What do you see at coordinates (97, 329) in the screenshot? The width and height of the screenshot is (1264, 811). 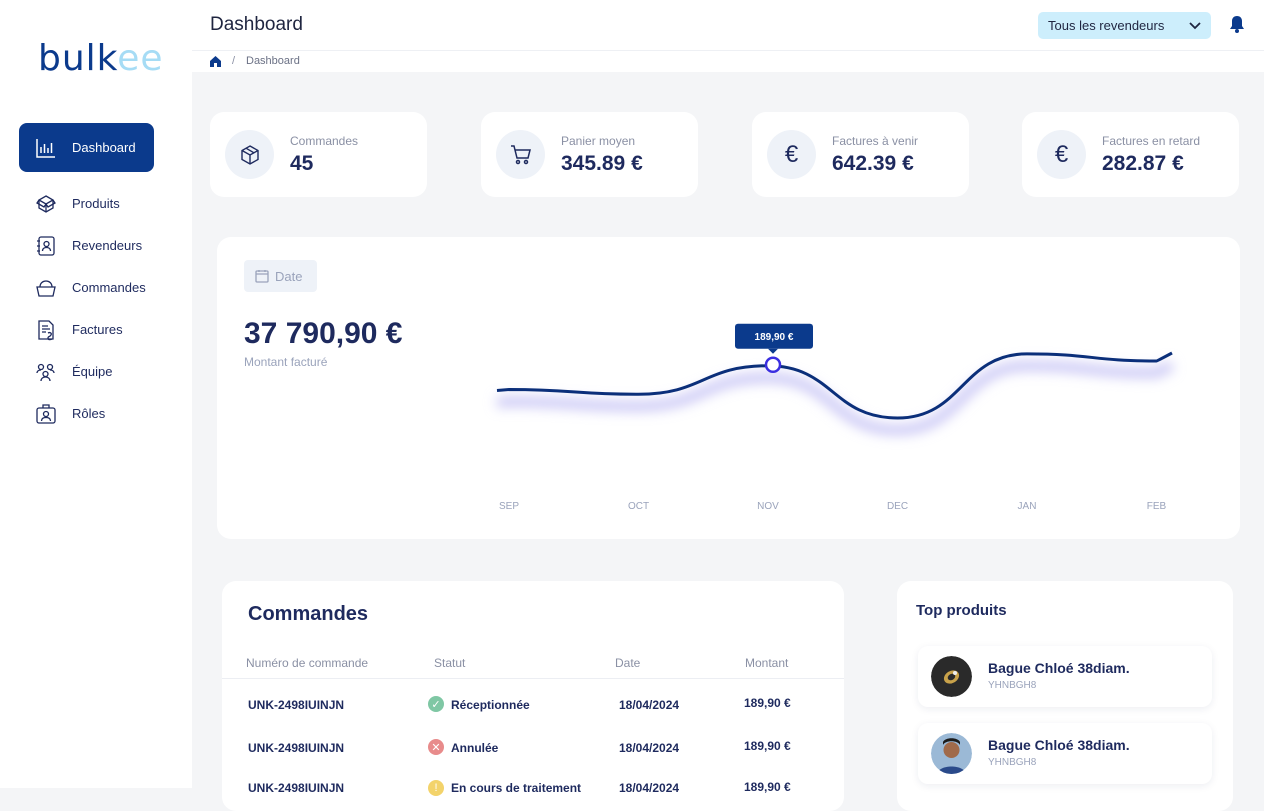 I see `sidebar-item-label: Factures` at bounding box center [97, 329].